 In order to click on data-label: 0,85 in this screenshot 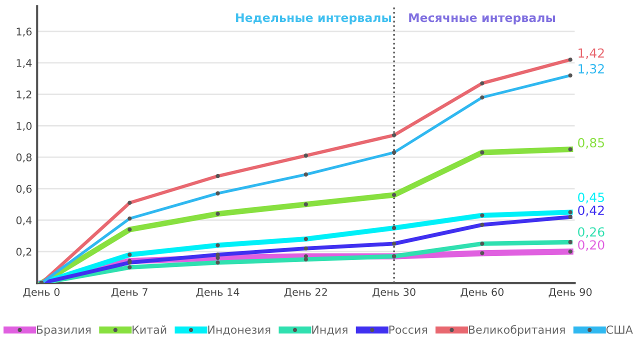, I will do `click(591, 143)`.